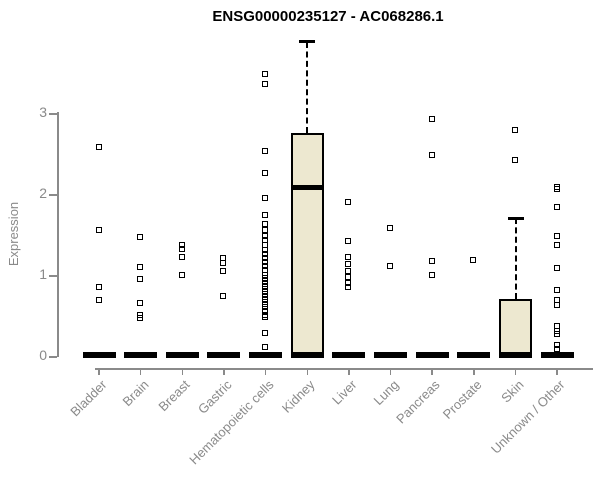 The height and width of the screenshot is (500, 600). What do you see at coordinates (43, 112) in the screenshot?
I see `y-tick-label: 3` at bounding box center [43, 112].